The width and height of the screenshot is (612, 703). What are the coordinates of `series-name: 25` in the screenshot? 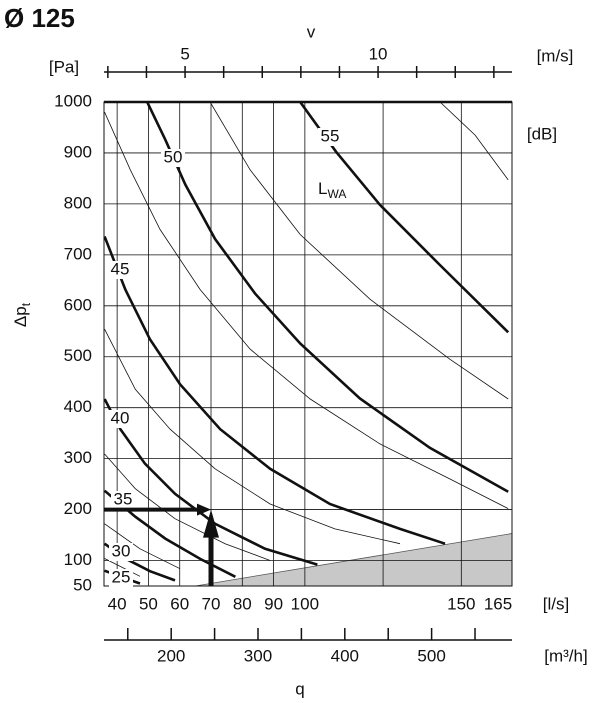 It's located at (121, 576).